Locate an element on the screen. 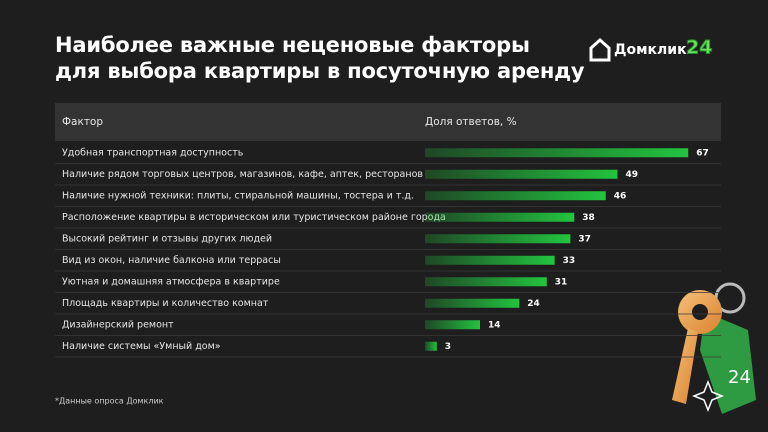 The image size is (768, 432). value-label: 3 is located at coordinates (448, 347).